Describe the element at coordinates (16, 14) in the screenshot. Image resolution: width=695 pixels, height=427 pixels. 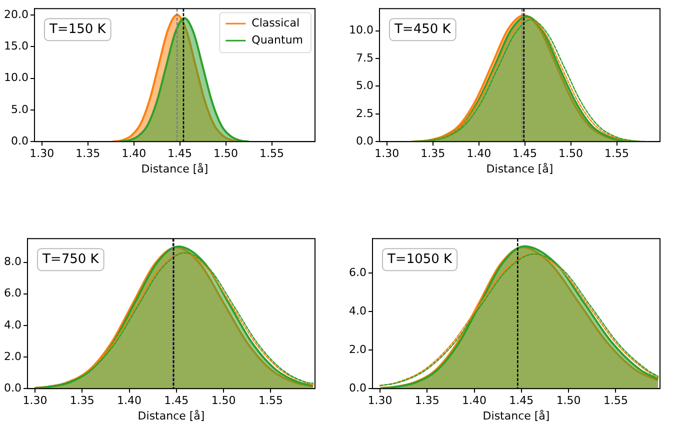
I see `y-tick-label: 20.0` at that location.